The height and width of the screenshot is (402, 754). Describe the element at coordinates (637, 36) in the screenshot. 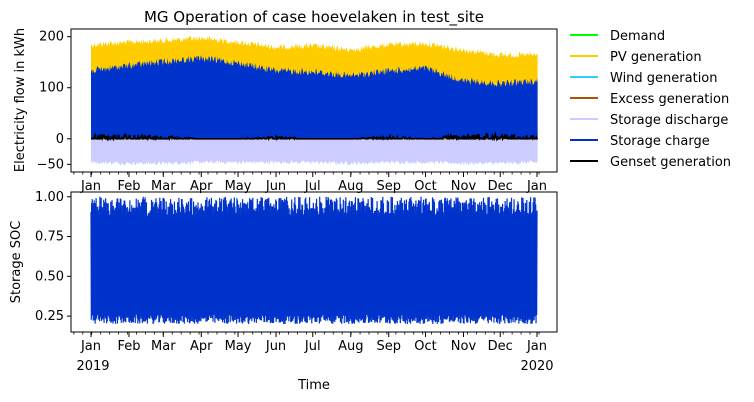

I see `legend-label: Demand` at that location.